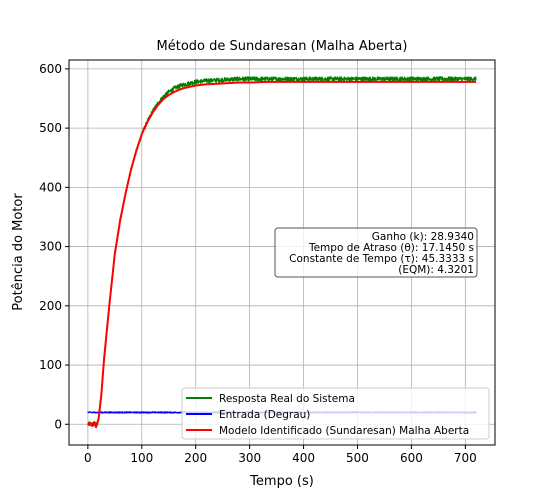  I want to click on y-tick-label: 600, so click(50, 69).